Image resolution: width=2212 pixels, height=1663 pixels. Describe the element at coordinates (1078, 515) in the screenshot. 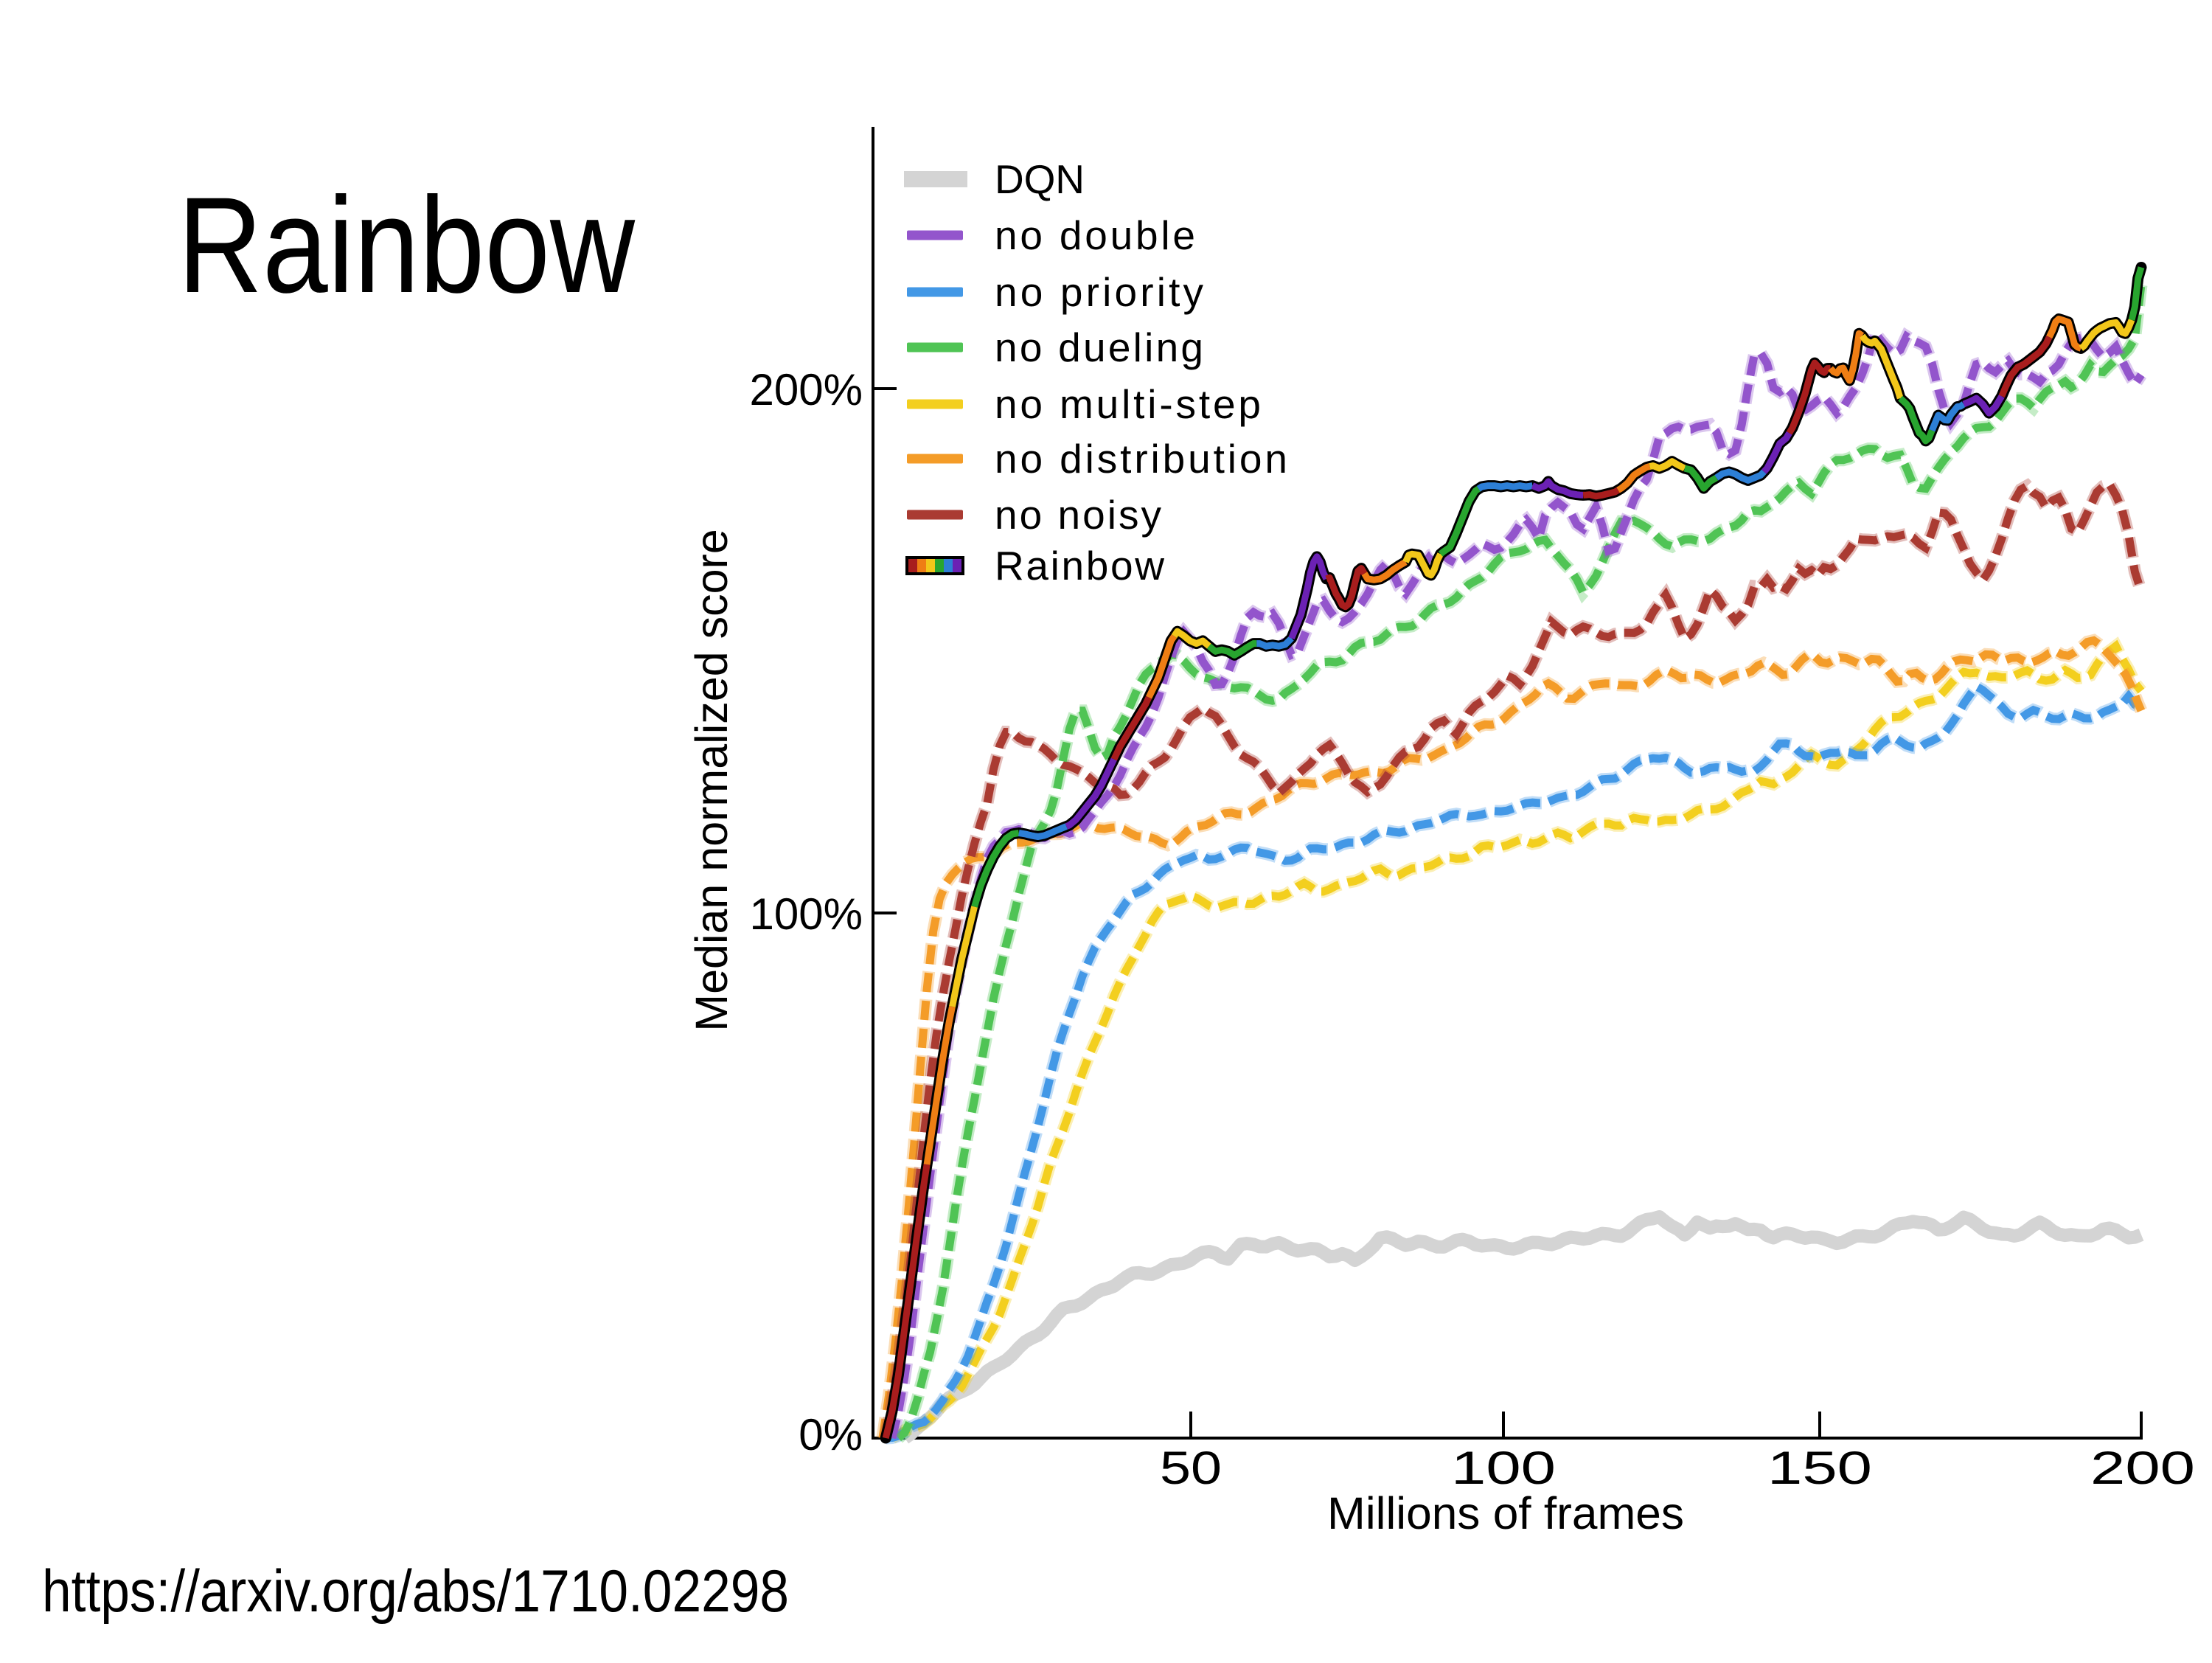

I see `svg-text: no noisy` at that location.